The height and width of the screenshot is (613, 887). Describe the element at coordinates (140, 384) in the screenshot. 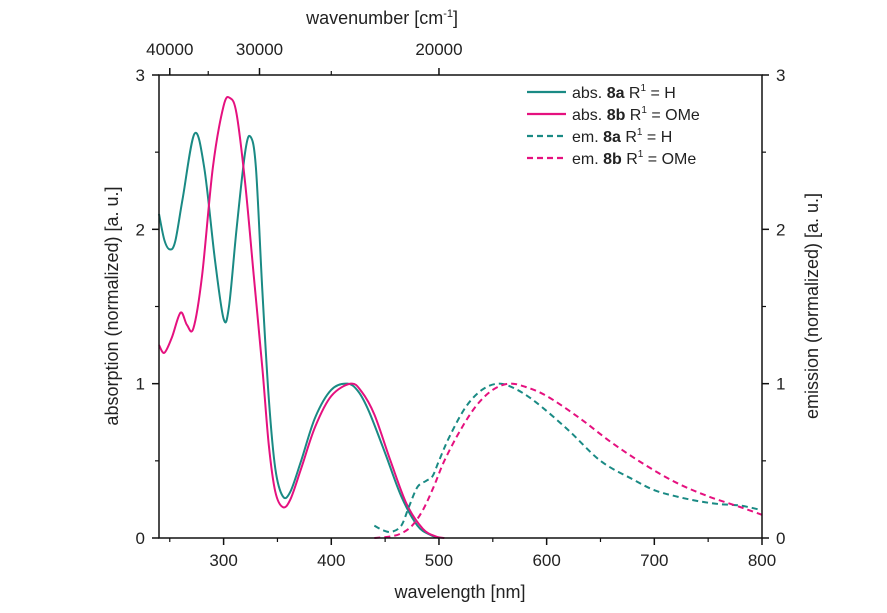

I see `y-tick-label: 1` at that location.